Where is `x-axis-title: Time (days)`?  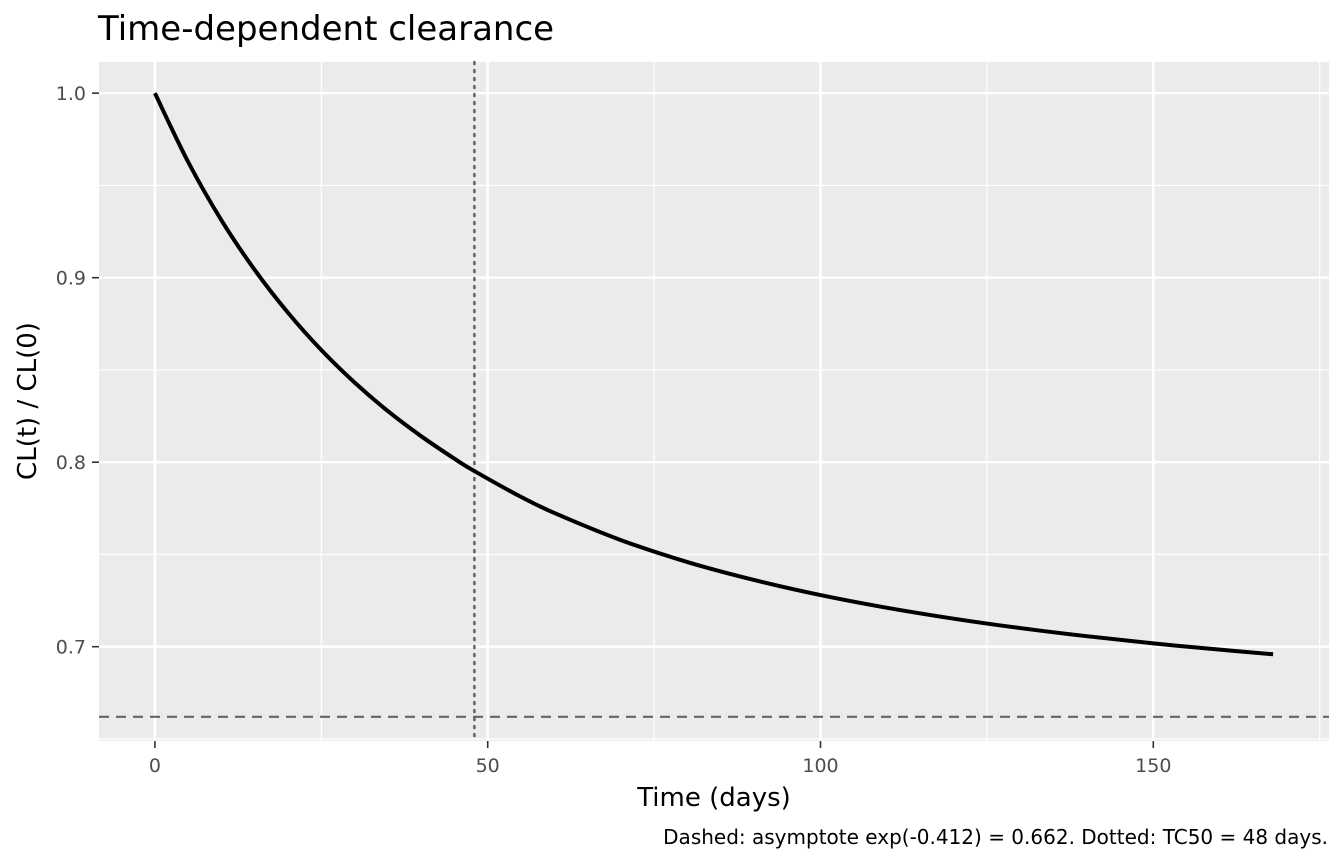 x-axis-title: Time (days) is located at coordinates (713, 798).